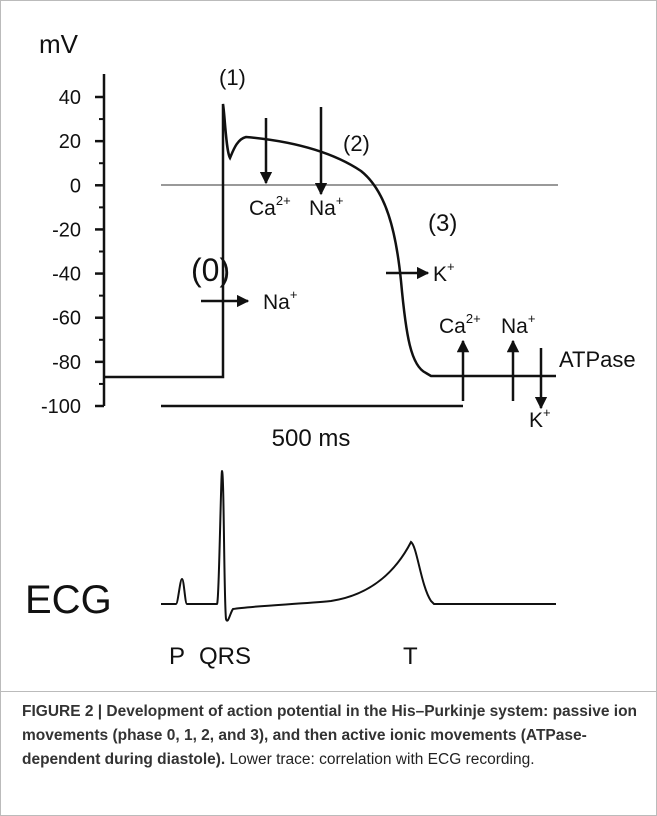 This screenshot has width=657, height=816. I want to click on y-tick-label: 40, so click(70, 98).